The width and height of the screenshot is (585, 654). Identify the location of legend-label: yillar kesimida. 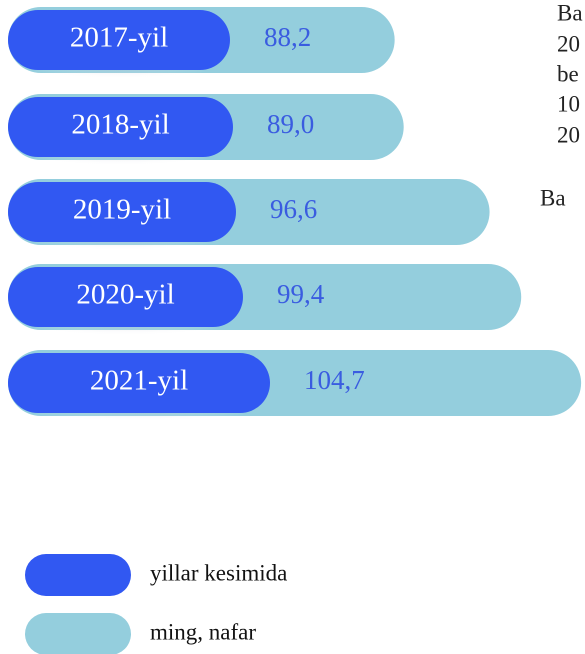
(218, 572).